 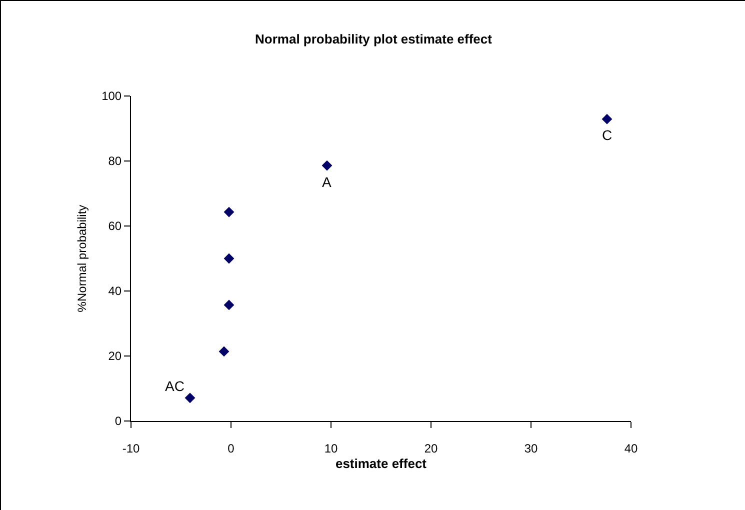 I want to click on y-tick-label: 60, so click(x=115, y=226).